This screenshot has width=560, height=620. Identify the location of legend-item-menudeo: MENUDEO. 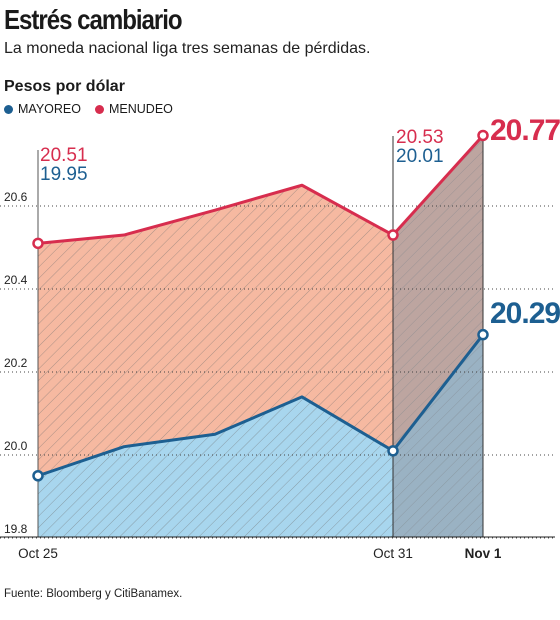
(133, 109).